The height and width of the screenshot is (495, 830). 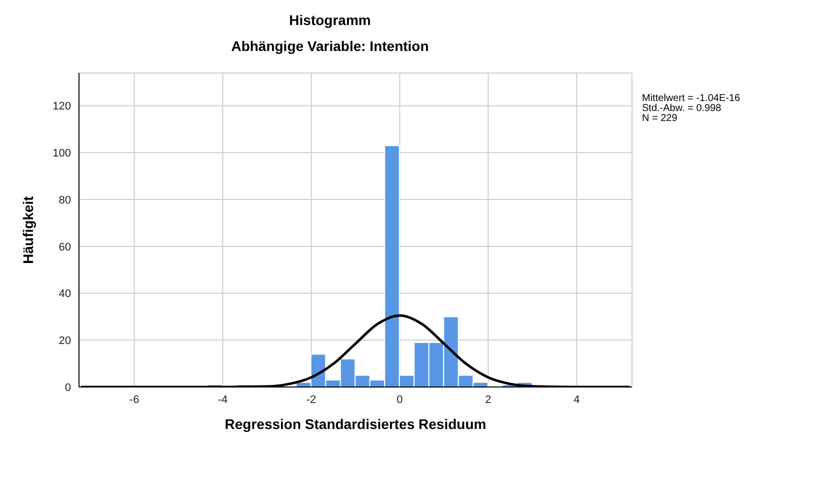 I want to click on chart-title: Histogramm, so click(x=330, y=20).